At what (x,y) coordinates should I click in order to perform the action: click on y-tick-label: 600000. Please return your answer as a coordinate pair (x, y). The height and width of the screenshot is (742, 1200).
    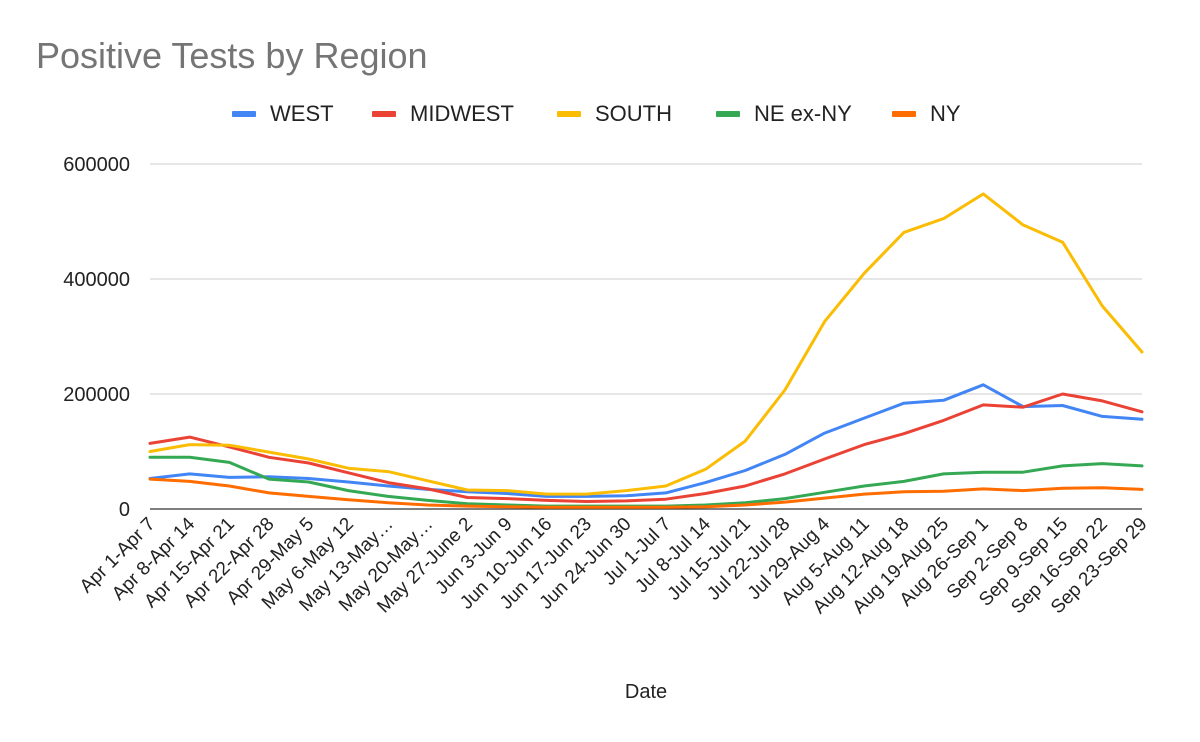
    Looking at the image, I should click on (96, 165).